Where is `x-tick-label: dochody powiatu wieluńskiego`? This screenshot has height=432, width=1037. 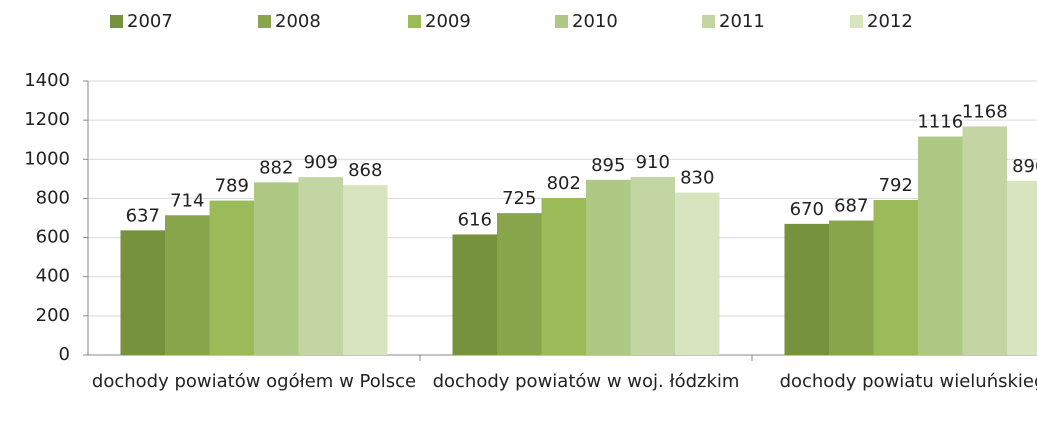 x-tick-label: dochody powiatu wieluńskiego is located at coordinates (908, 381).